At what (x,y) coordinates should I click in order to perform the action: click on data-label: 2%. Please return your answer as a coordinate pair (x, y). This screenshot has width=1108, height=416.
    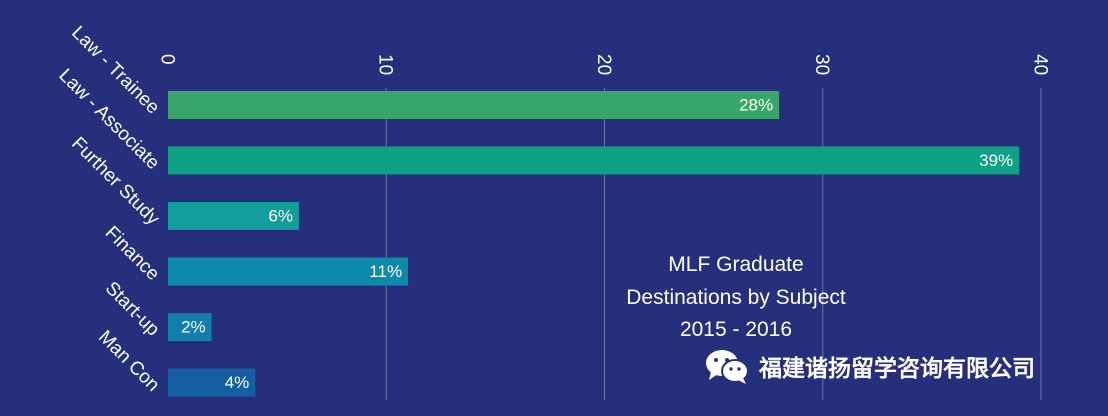
    Looking at the image, I should click on (193, 327).